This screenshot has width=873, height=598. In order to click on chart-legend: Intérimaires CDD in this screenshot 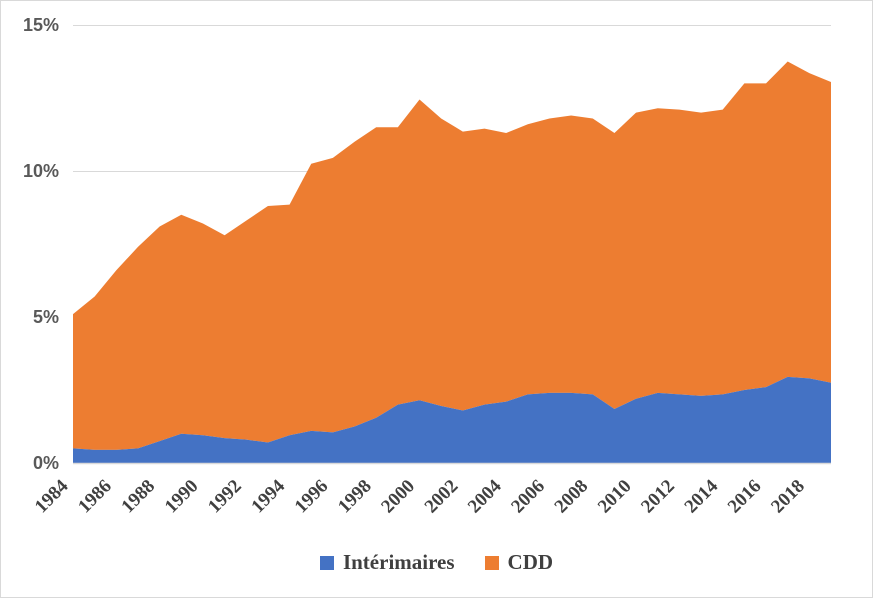, I will do `click(436, 562)`.